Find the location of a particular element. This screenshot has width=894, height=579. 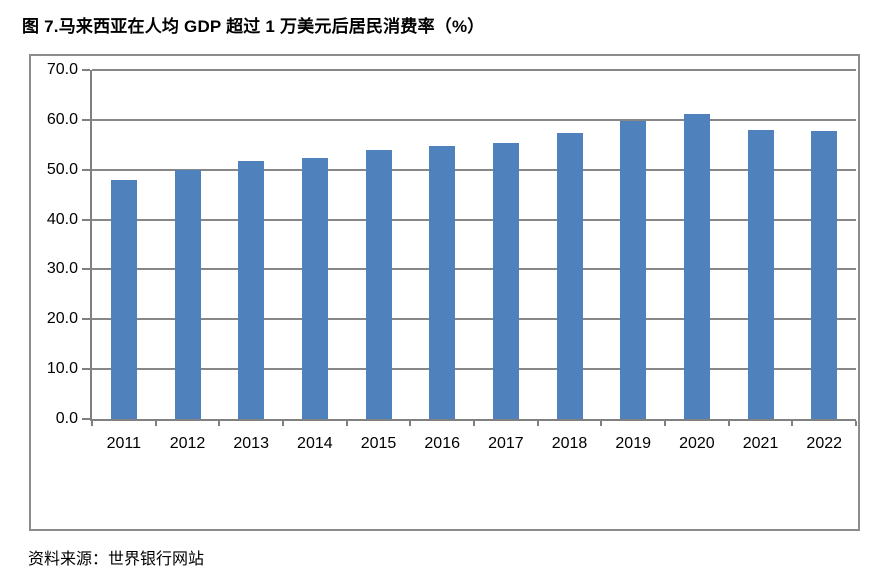

bar-slot-2011 is located at coordinates (124, 244).